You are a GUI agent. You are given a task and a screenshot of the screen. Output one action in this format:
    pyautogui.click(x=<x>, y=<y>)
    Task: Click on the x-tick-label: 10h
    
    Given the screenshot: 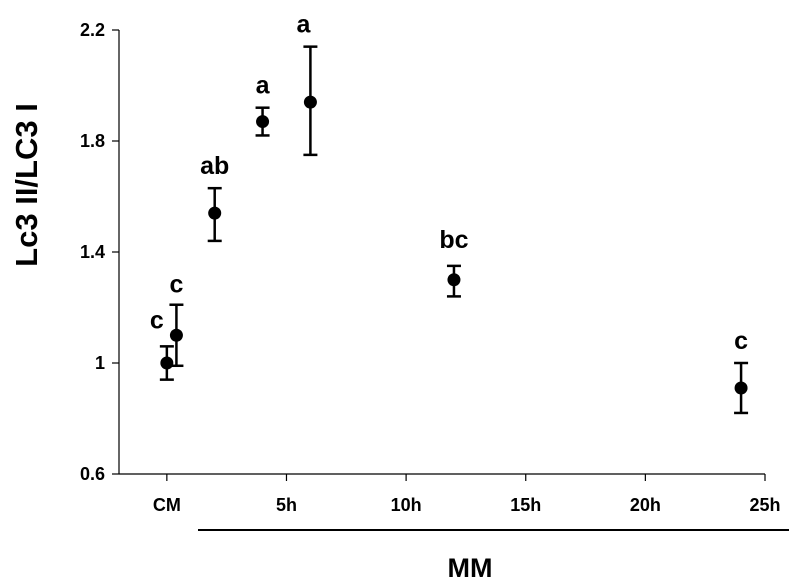 What is the action you would take?
    pyautogui.click(x=406, y=505)
    